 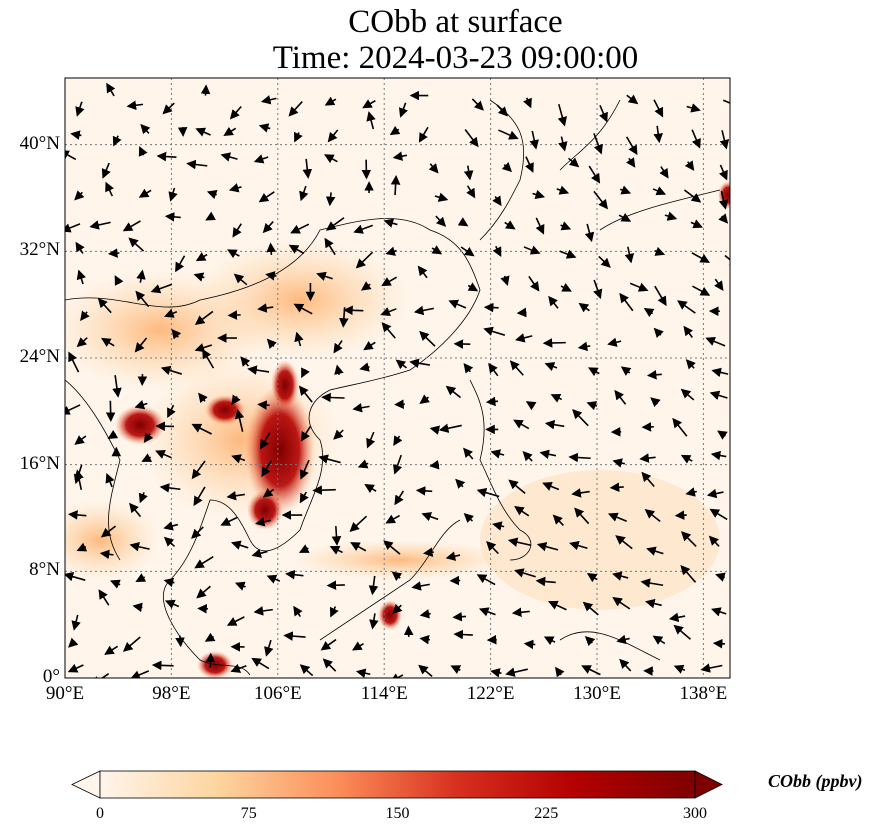 I want to click on lon-tick-label: 138°E, so click(x=703, y=693).